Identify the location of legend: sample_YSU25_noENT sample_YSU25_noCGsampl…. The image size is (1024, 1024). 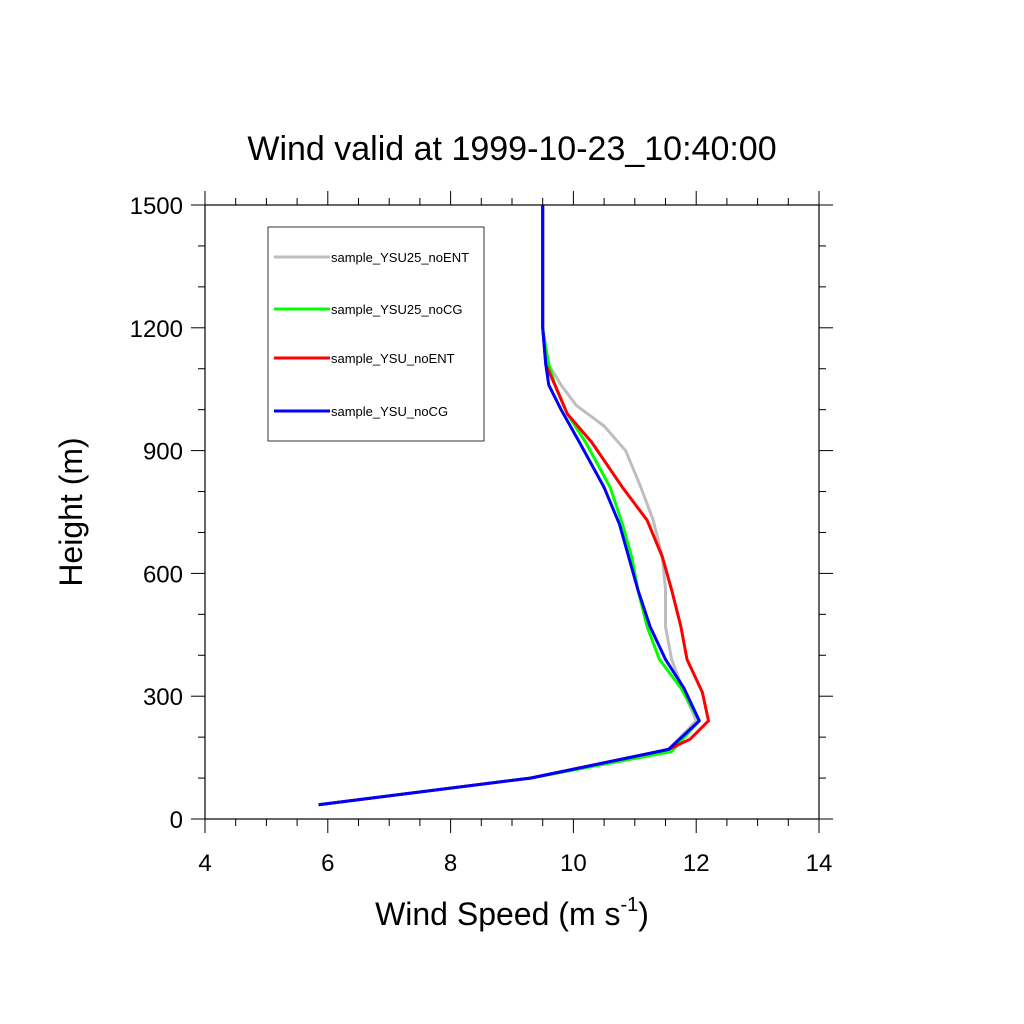
(376, 334).